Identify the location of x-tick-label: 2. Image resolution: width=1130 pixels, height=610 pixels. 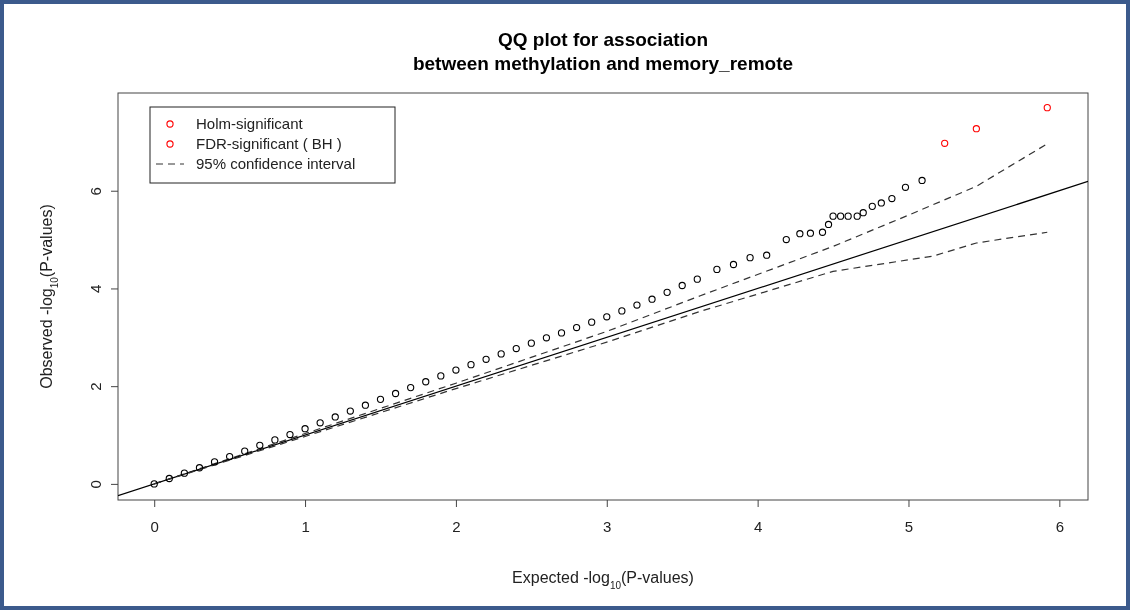
(456, 526).